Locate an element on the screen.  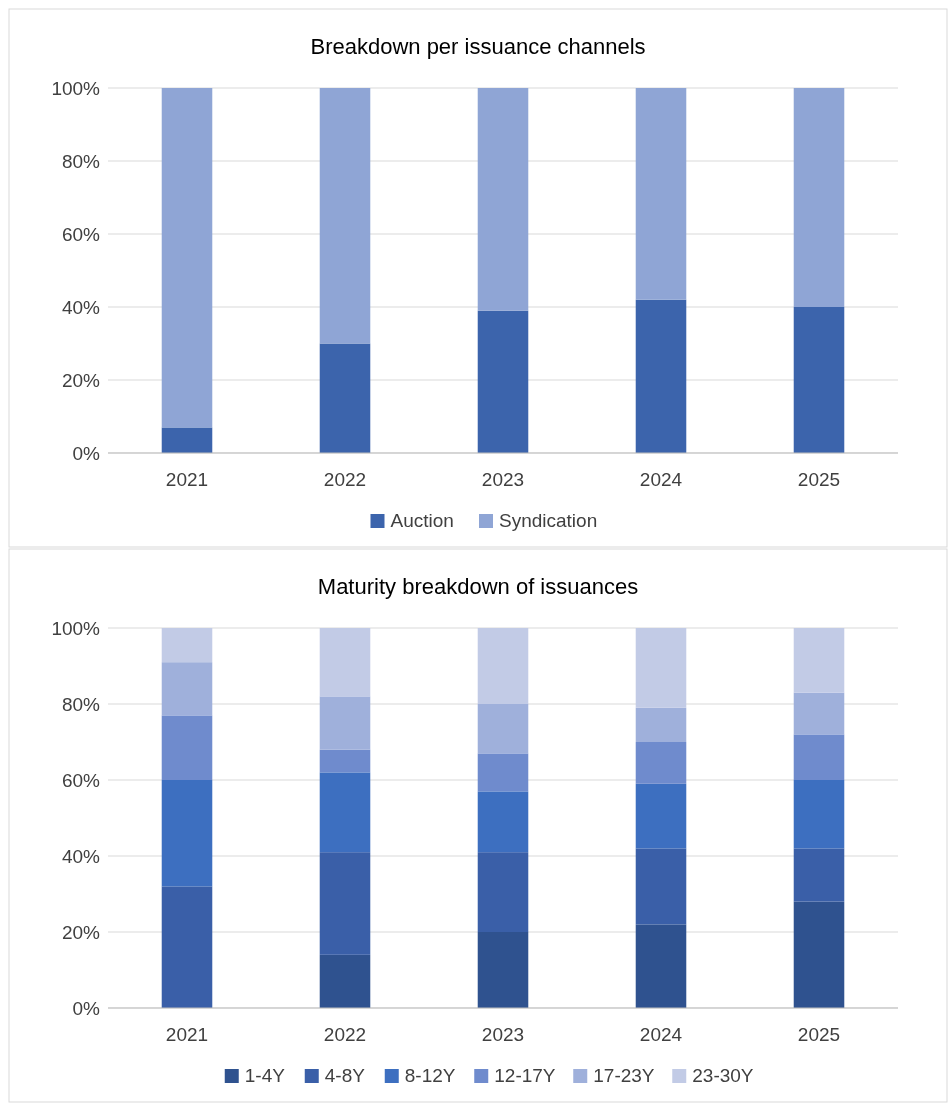
legend-label: Auction is located at coordinates (422, 520).